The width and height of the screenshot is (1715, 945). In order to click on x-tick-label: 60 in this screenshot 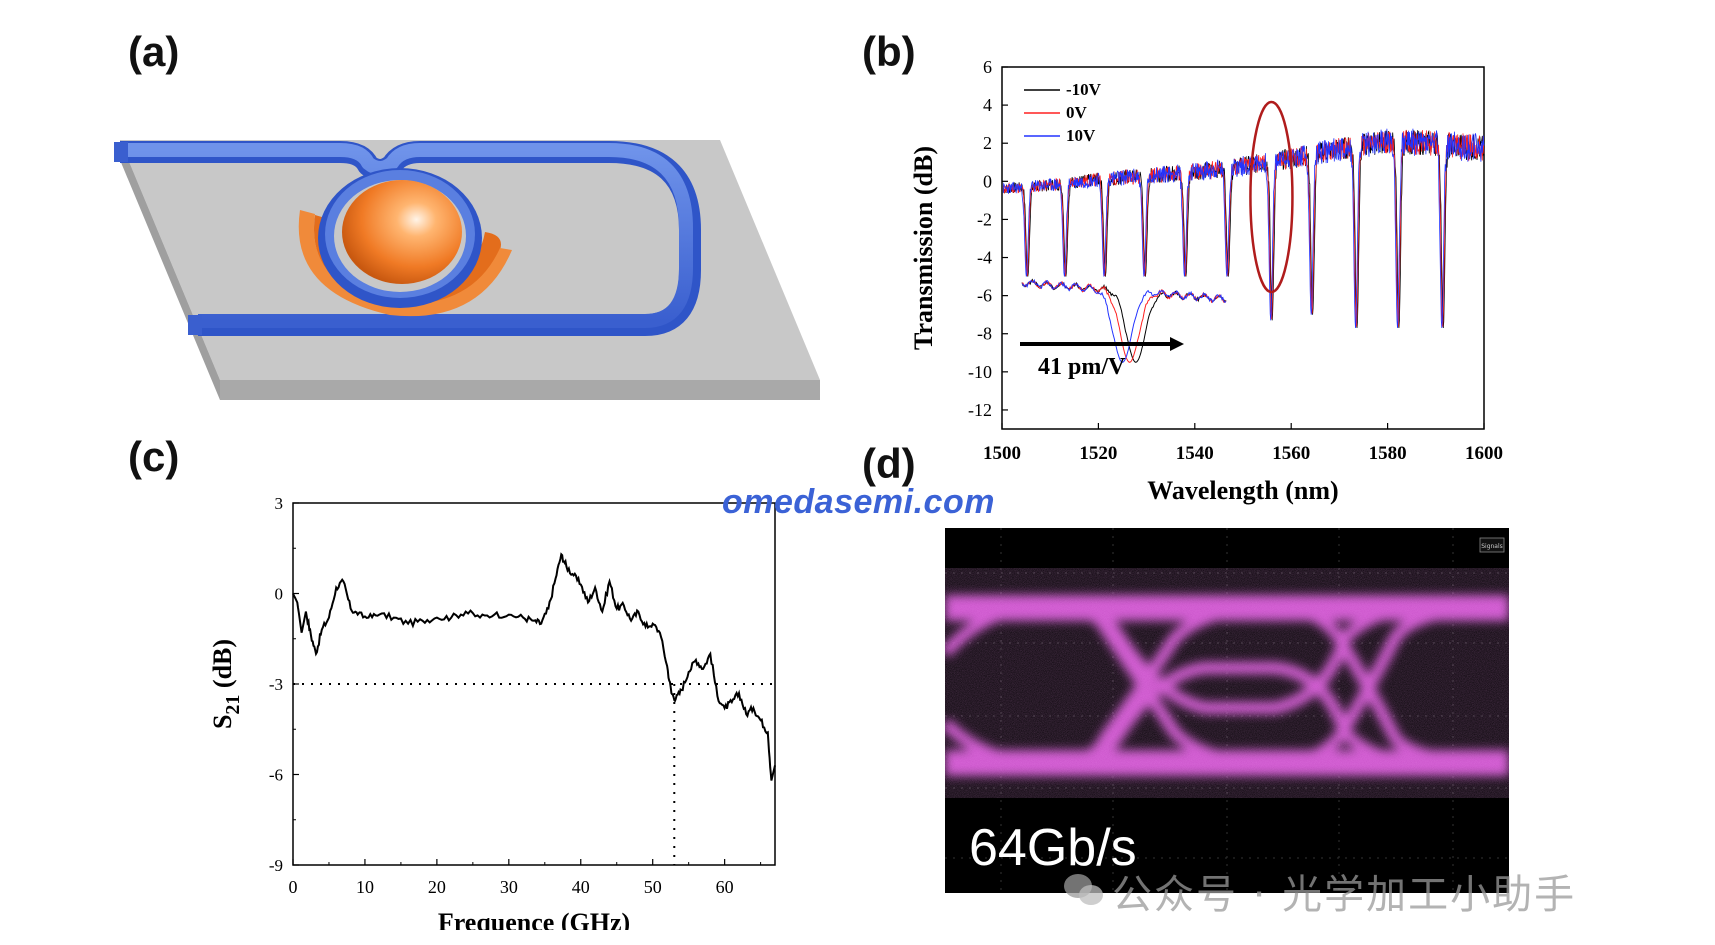, I will do `click(725, 887)`.